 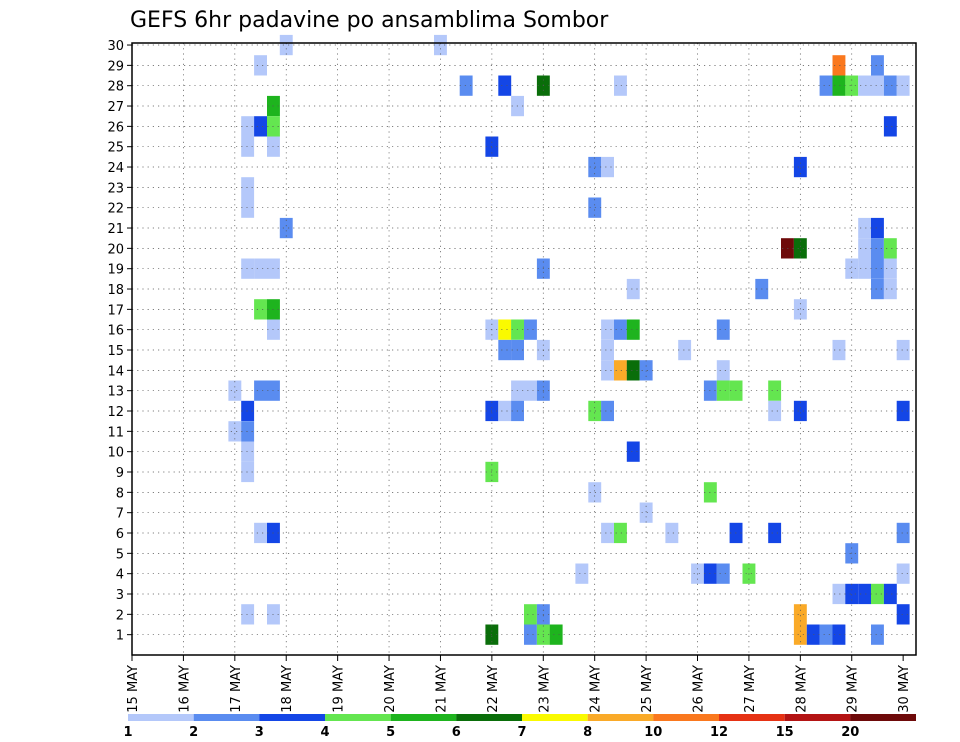 I want to click on colorbar-label: 2, so click(x=193, y=732).